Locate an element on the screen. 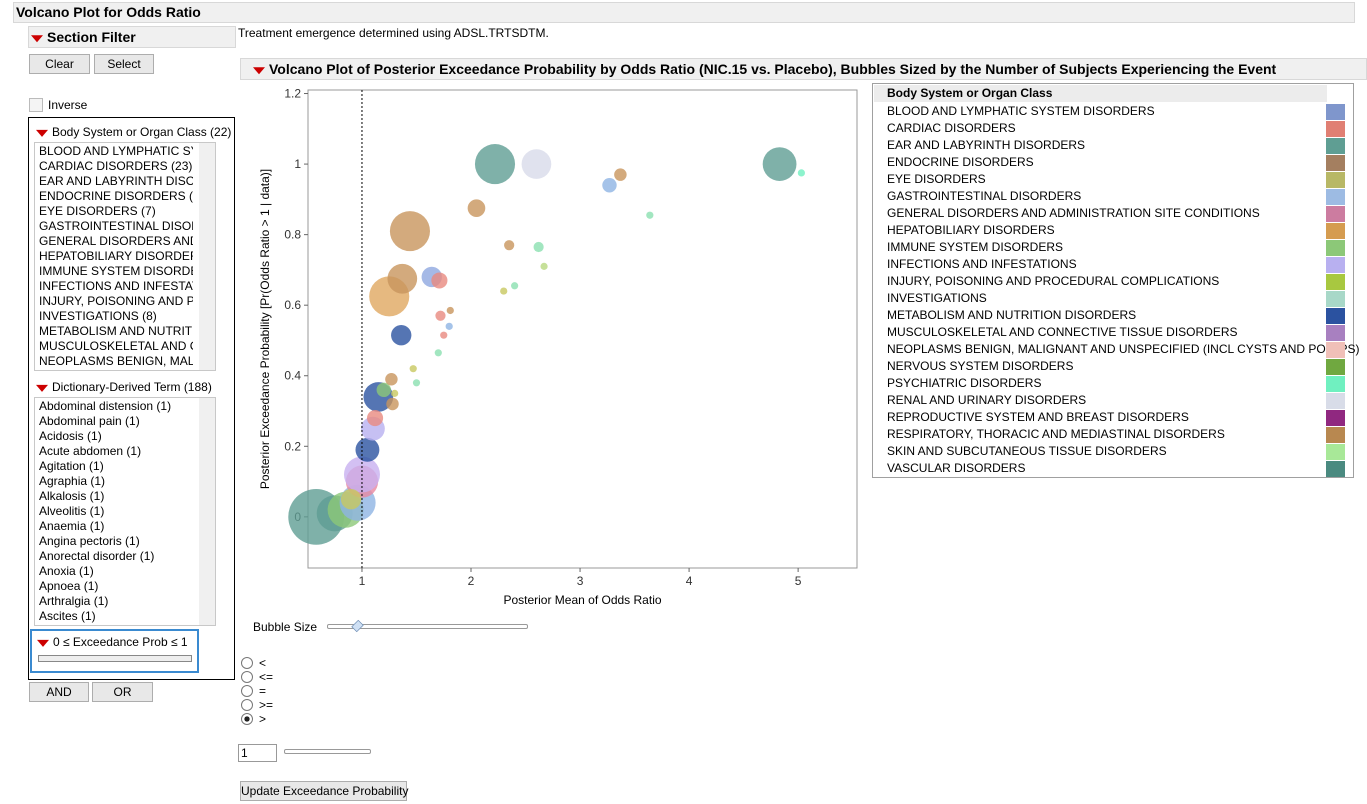 Image resolution: width=1367 pixels, height=804 pixels. body-system-item: METABOLISM AND NUTRITION is located at coordinates (116, 331).